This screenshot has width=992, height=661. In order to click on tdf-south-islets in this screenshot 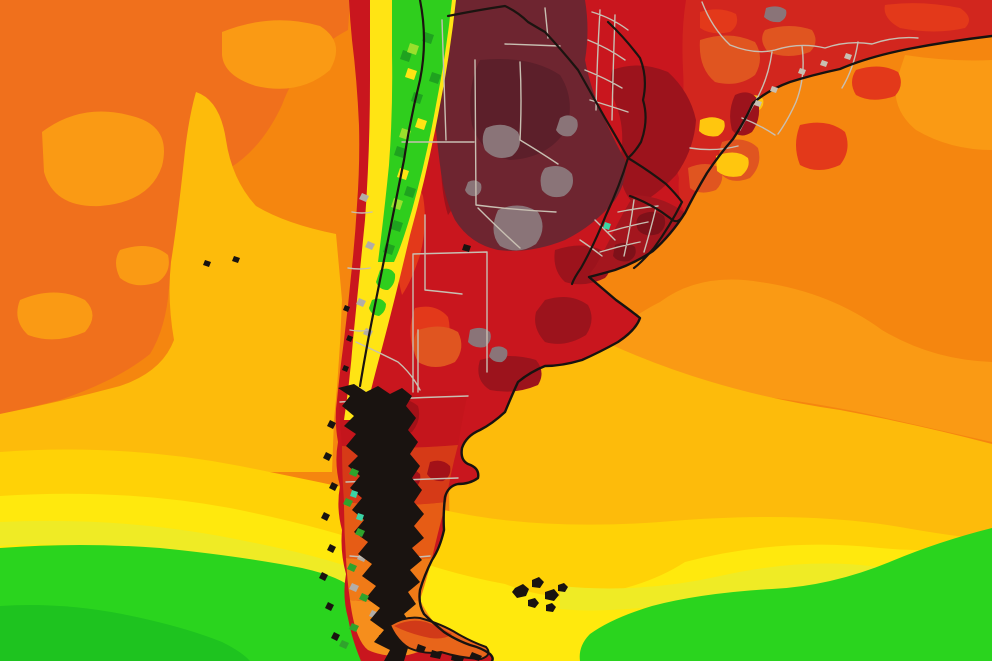, I will do `click(449, 652)`.